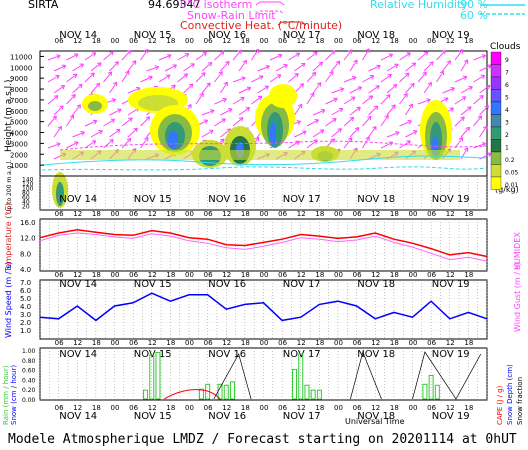 This screenshot has width=528, height=450. I want to click on day-label: NOV 14, so click(78, 416).